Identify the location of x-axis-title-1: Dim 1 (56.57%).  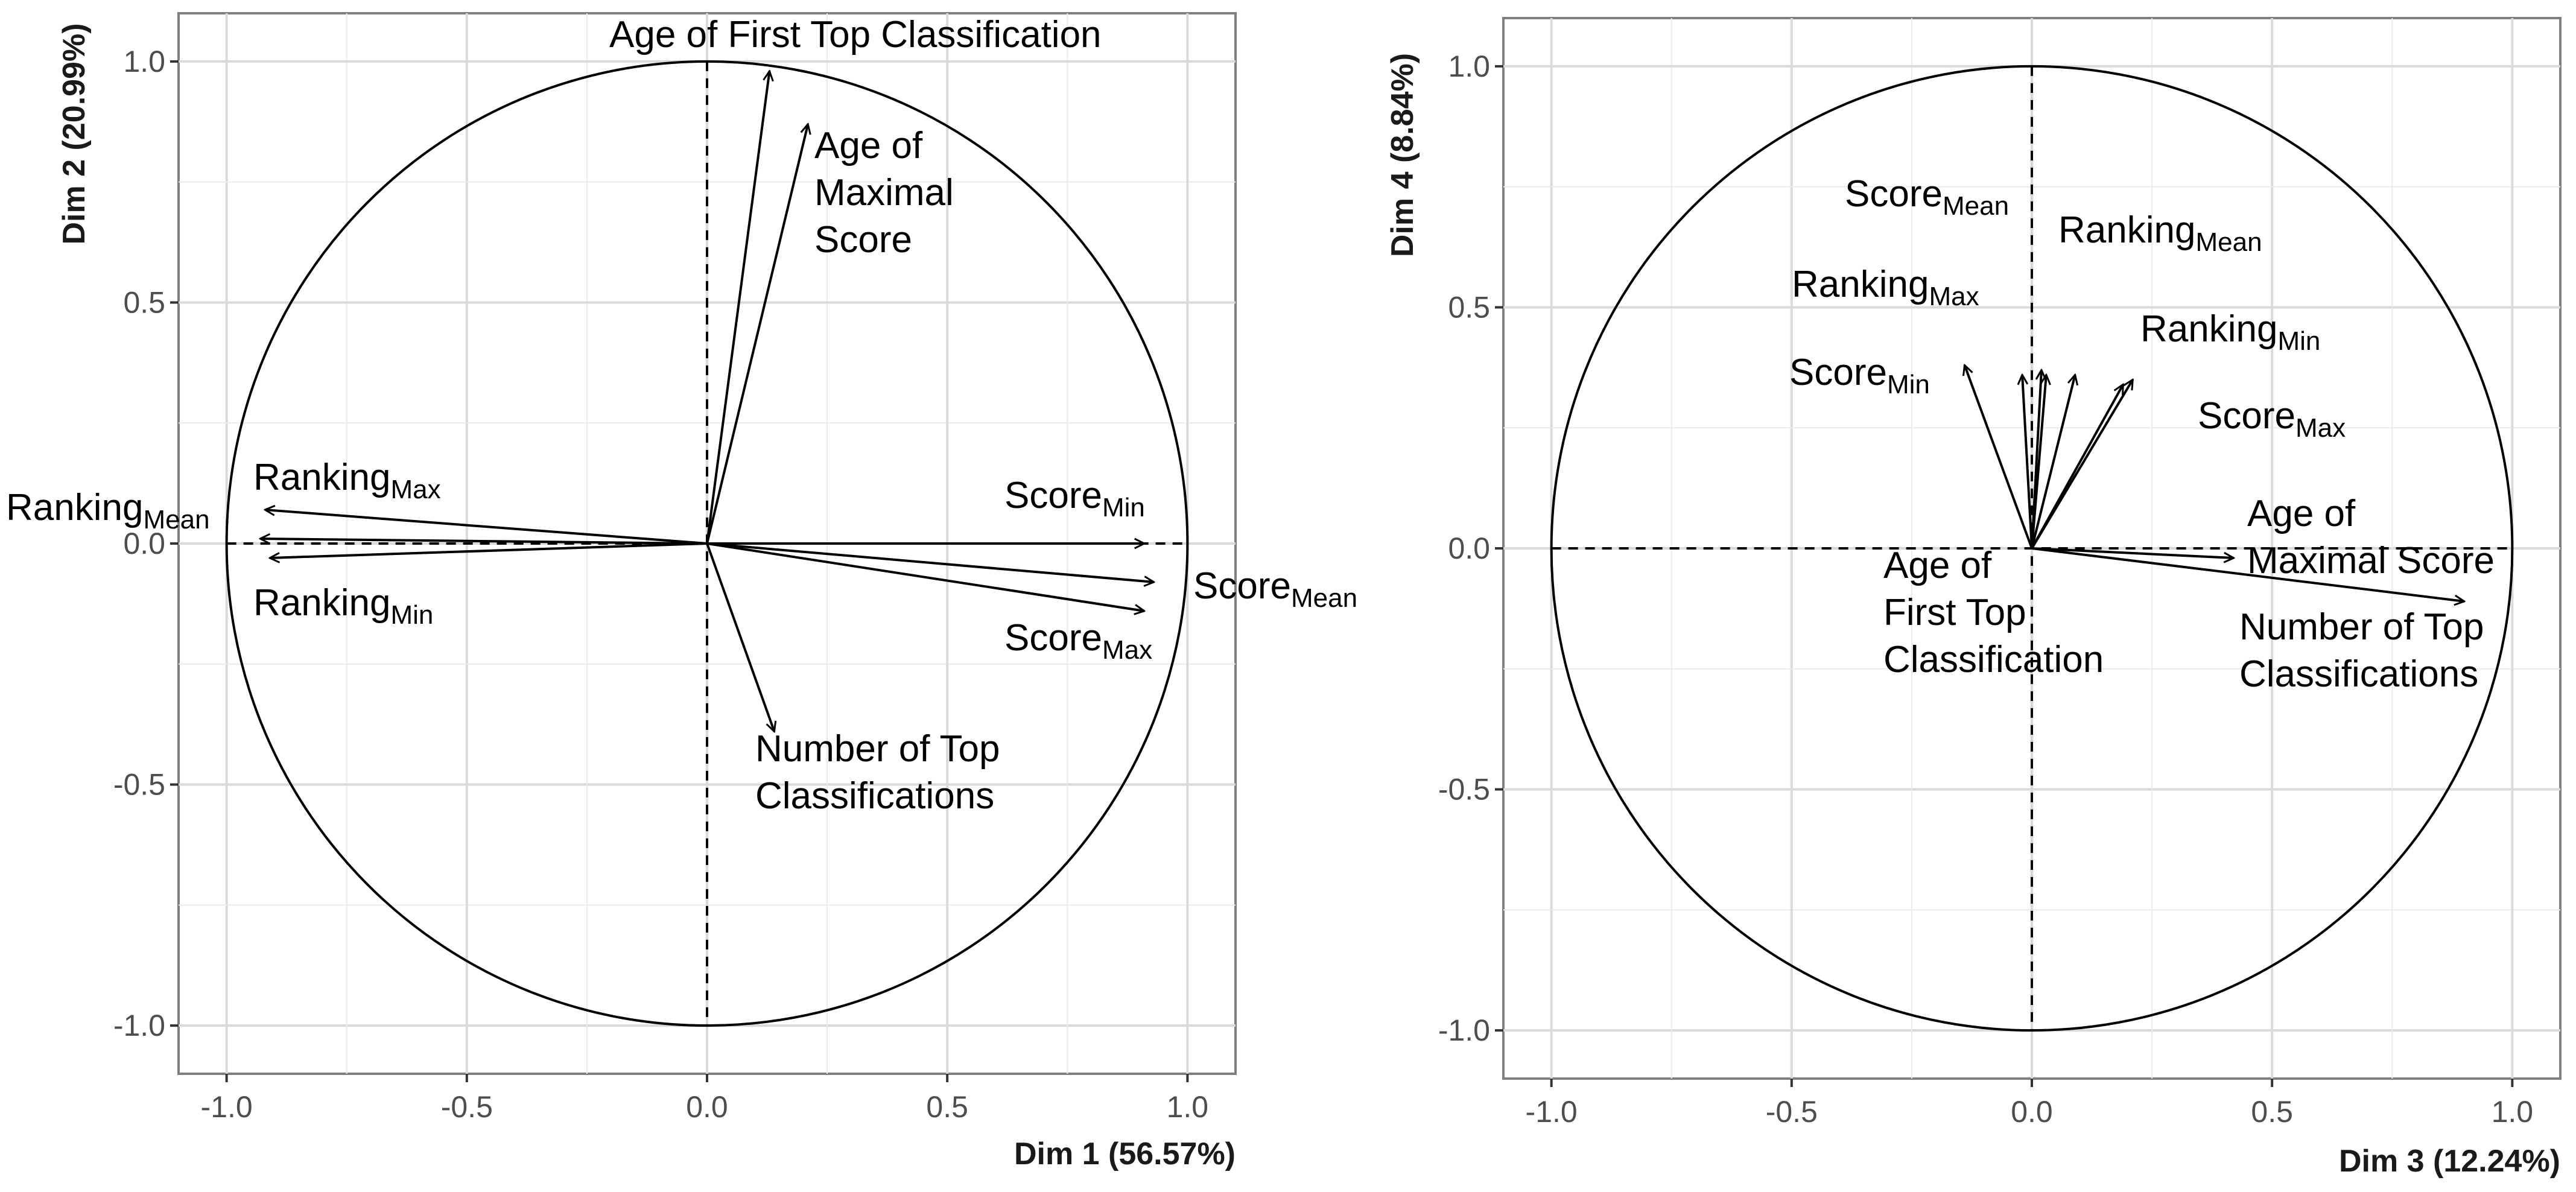
(1125, 1154).